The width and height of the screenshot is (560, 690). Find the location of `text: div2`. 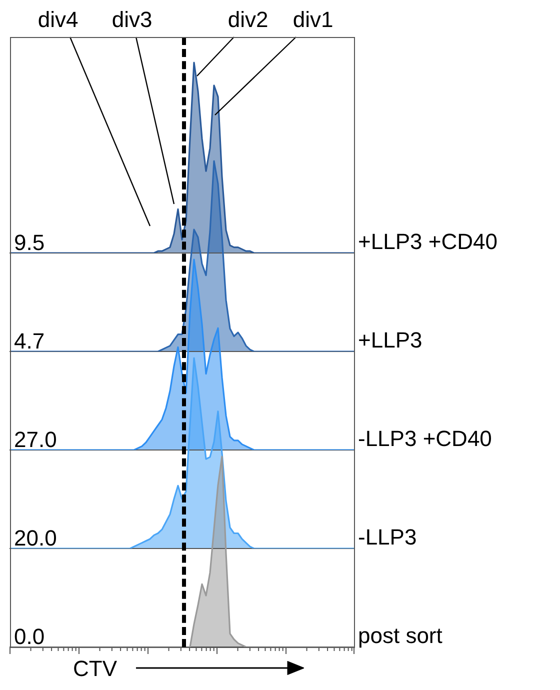

text: div2 is located at coordinates (248, 19).